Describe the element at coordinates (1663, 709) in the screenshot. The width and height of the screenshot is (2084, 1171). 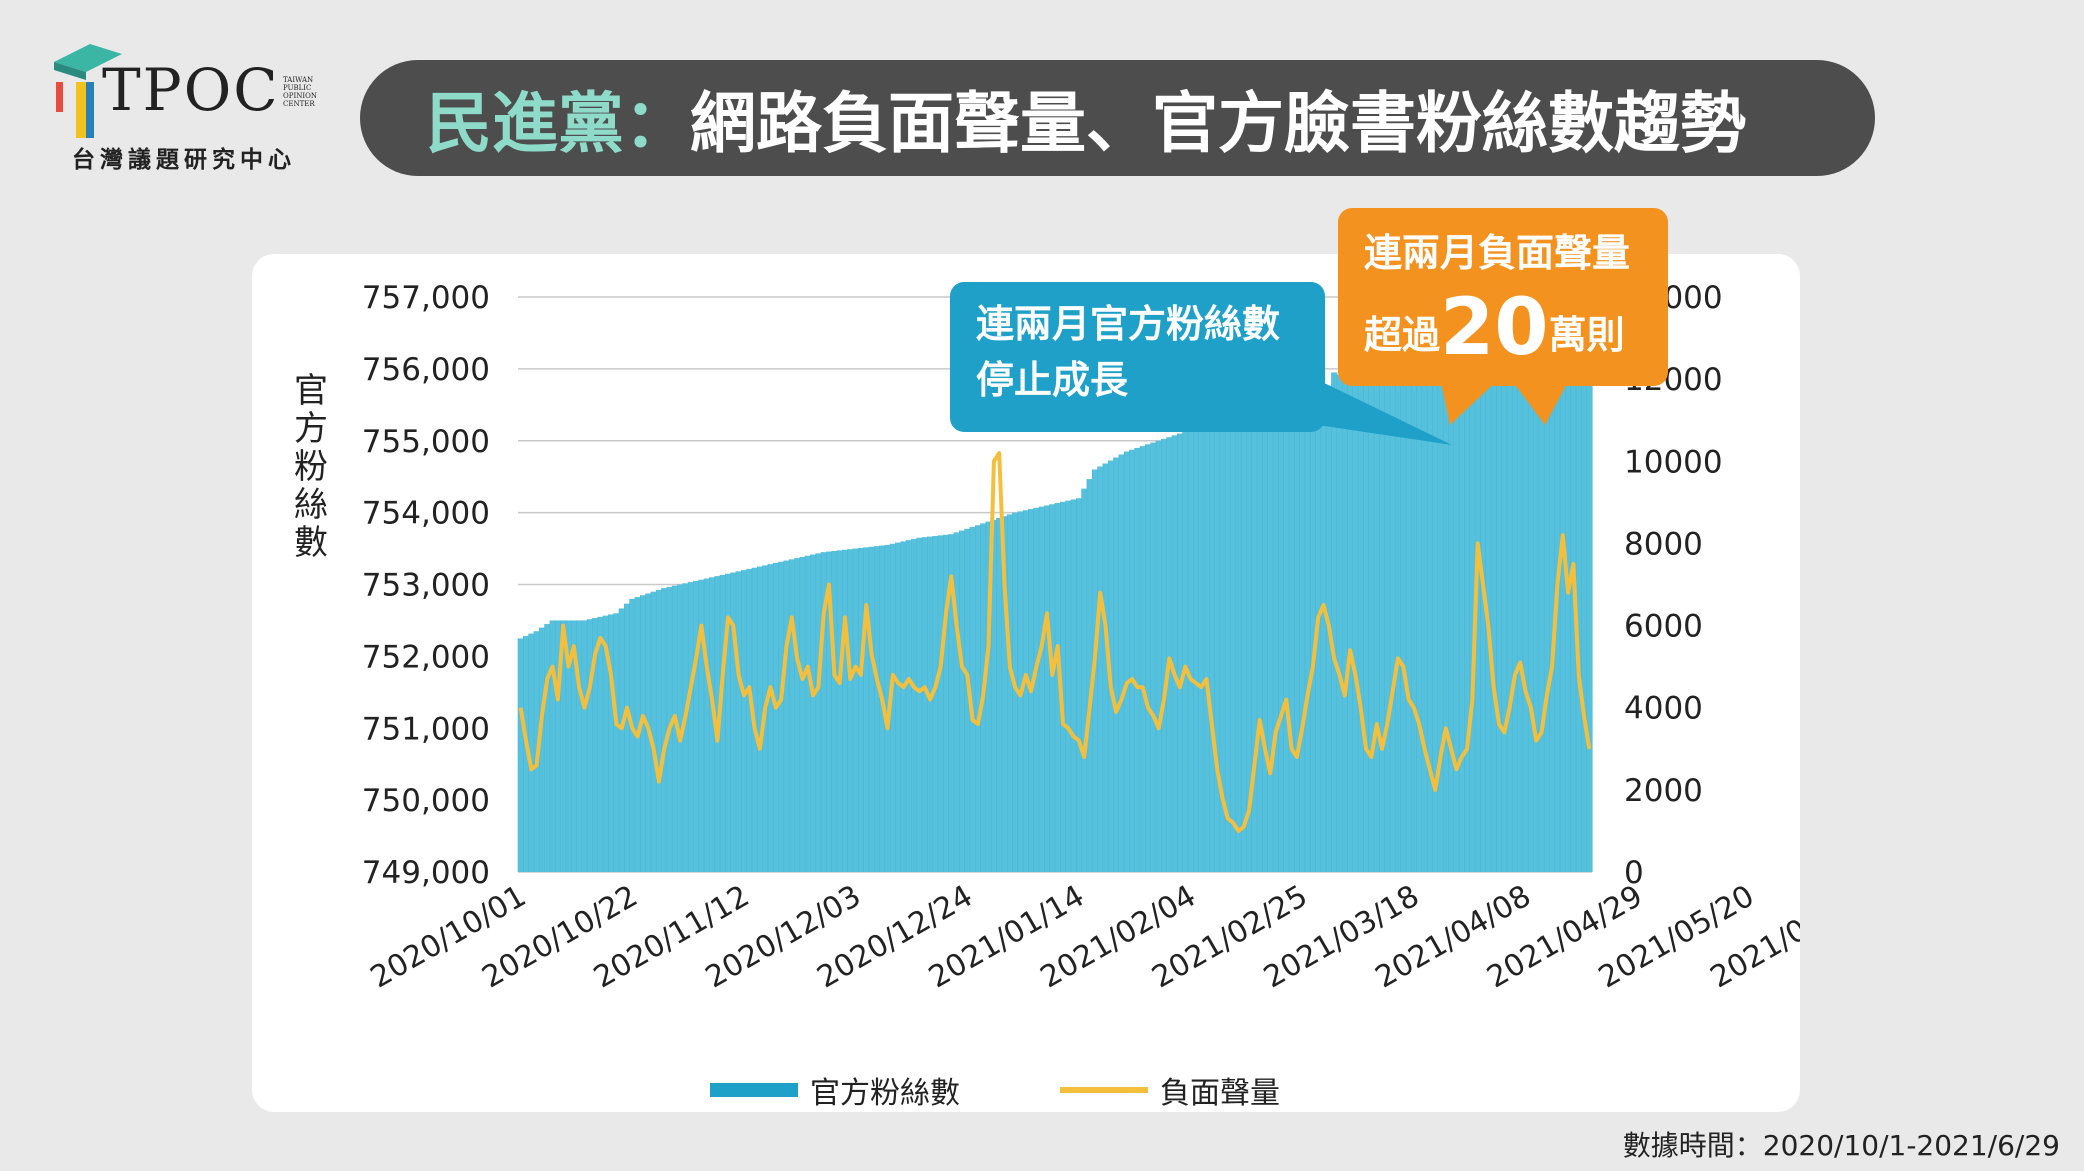
I see `right-tick-label: 4000` at that location.